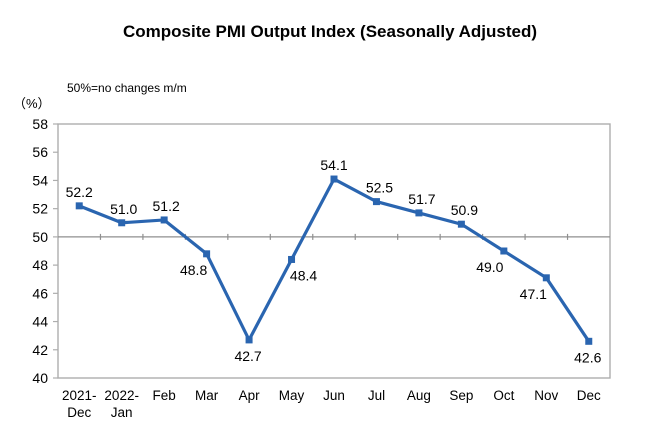 This screenshot has height=440, width=660. Describe the element at coordinates (292, 395) in the screenshot. I see `x-axis-category-label: May` at that location.